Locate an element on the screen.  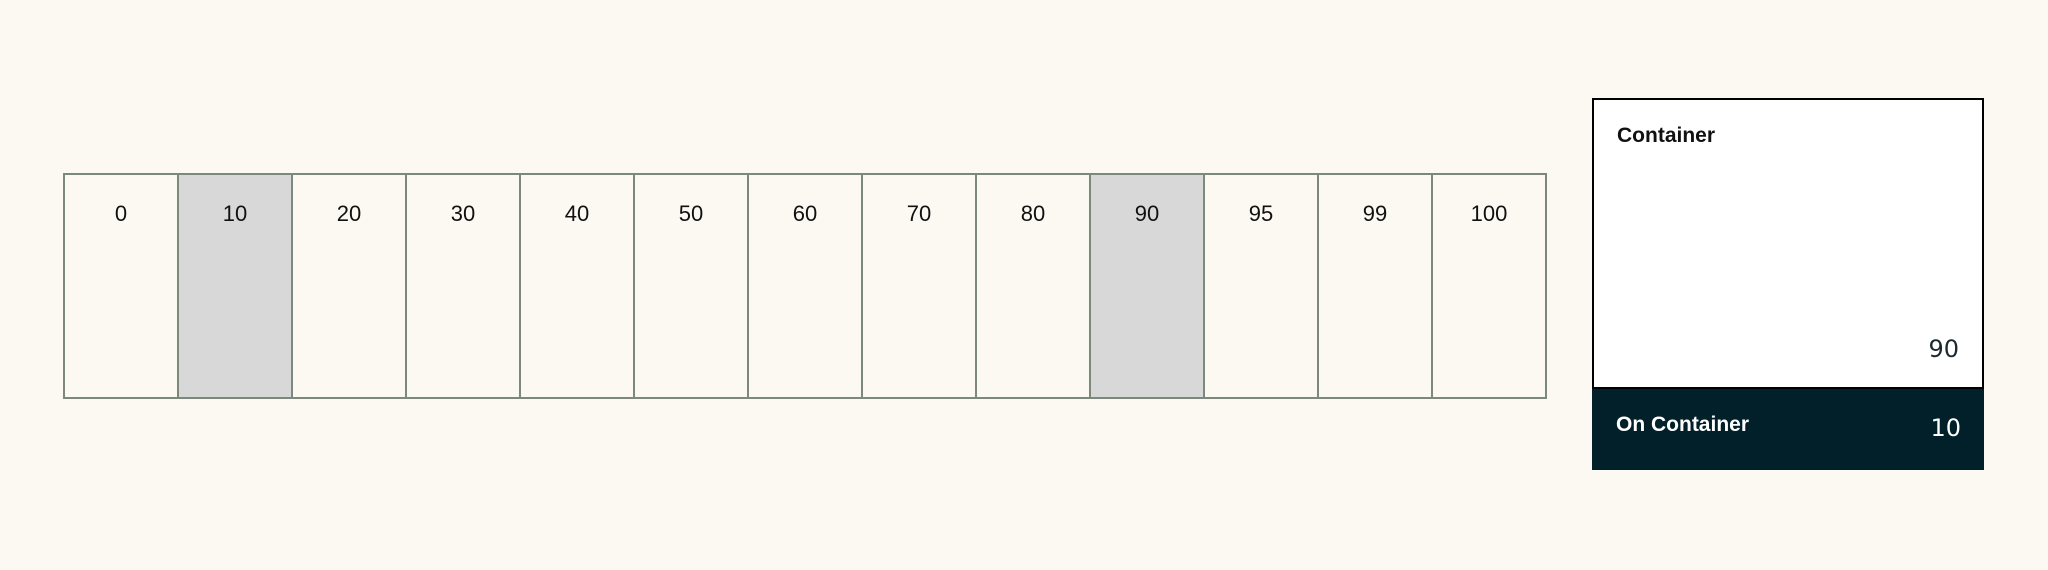
color-role-panel: Container 90 On Container 10 is located at coordinates (1788, 284).